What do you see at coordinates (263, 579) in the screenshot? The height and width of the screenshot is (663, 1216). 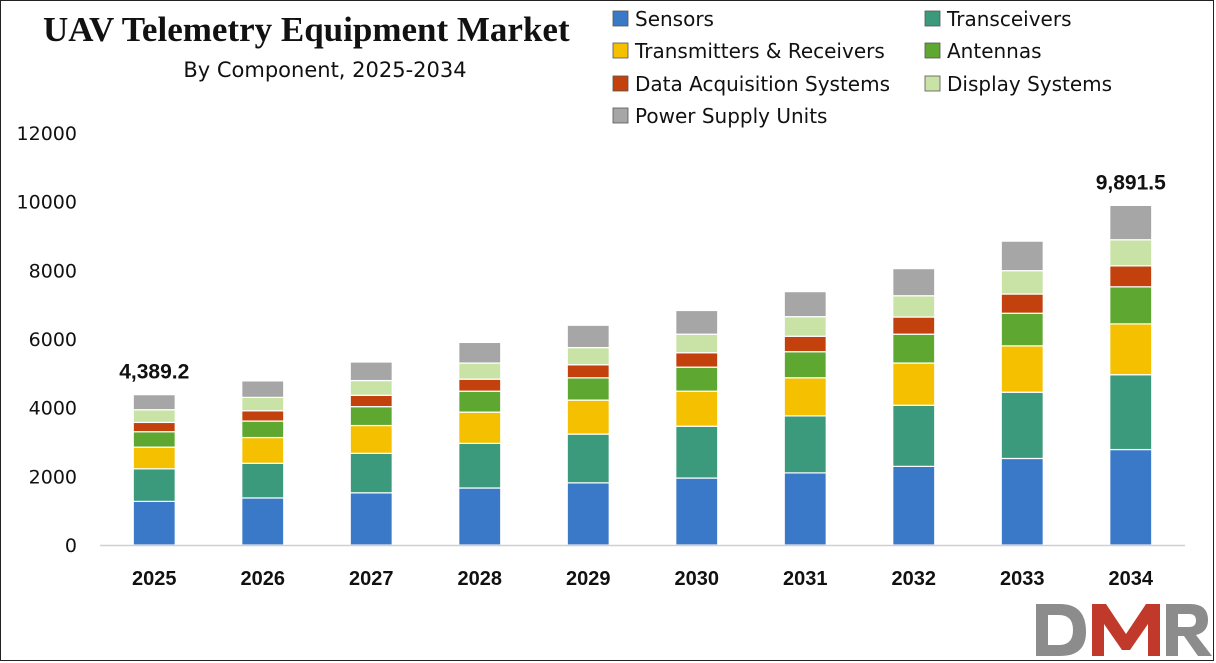 I see `x-tick-label: 2026` at bounding box center [263, 579].